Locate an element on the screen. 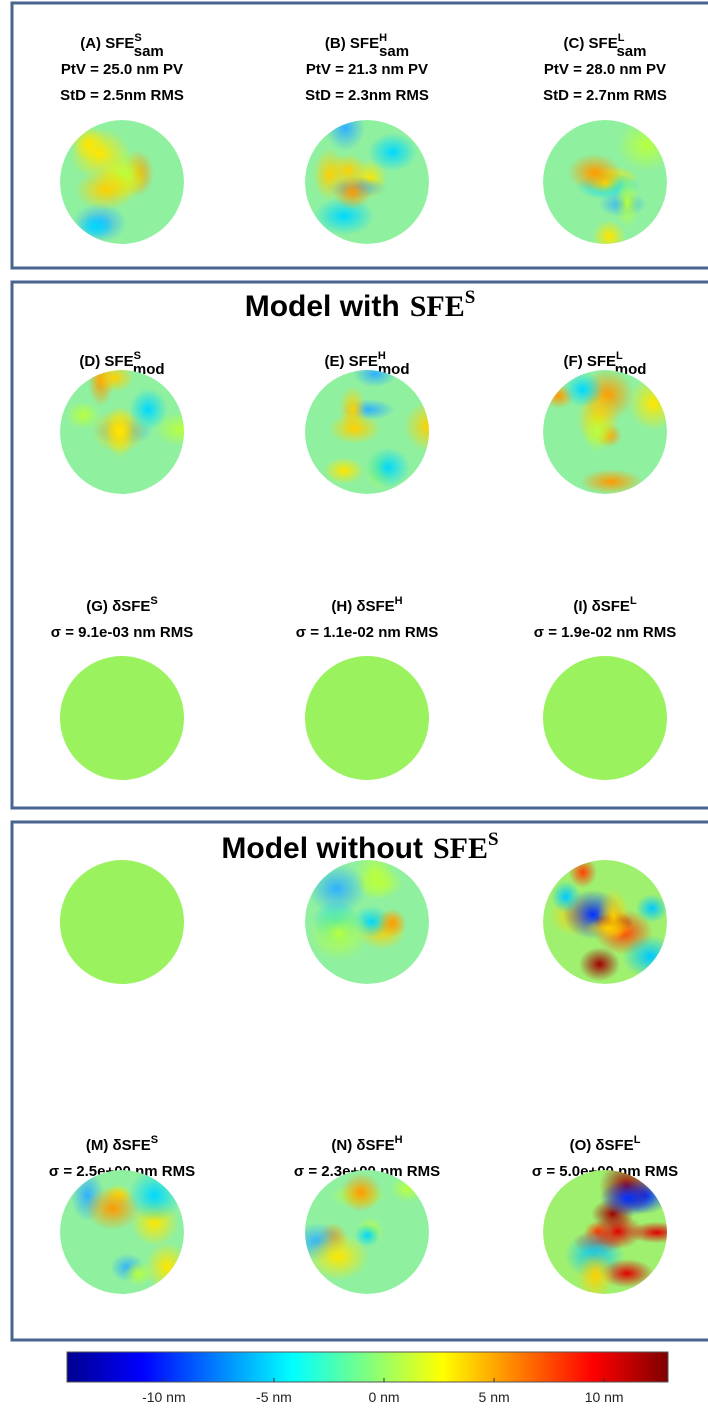 The width and height of the screenshot is (708, 1412). panel-line: σ = 9.1e-03 nm RMS is located at coordinates (122, 632).